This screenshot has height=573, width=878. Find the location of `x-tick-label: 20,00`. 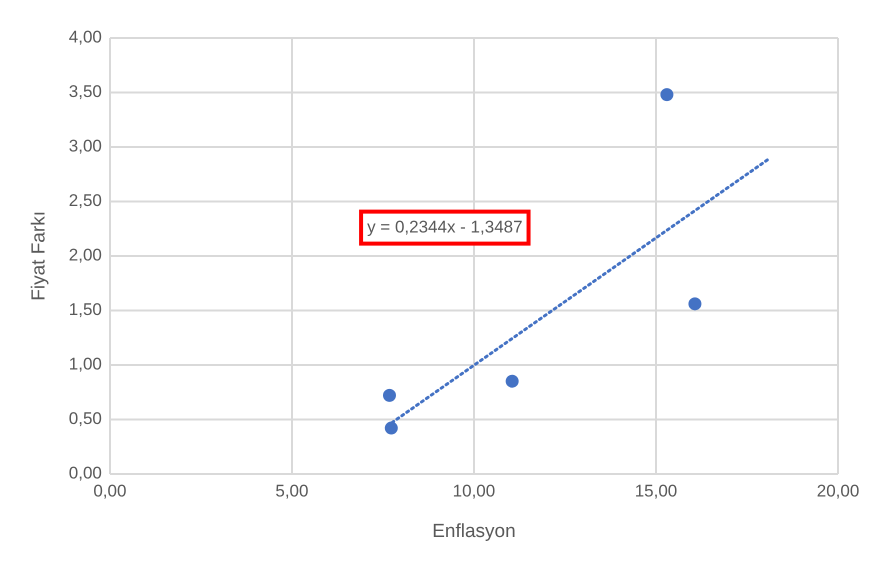

x-tick-label: 20,00 is located at coordinates (838, 491).